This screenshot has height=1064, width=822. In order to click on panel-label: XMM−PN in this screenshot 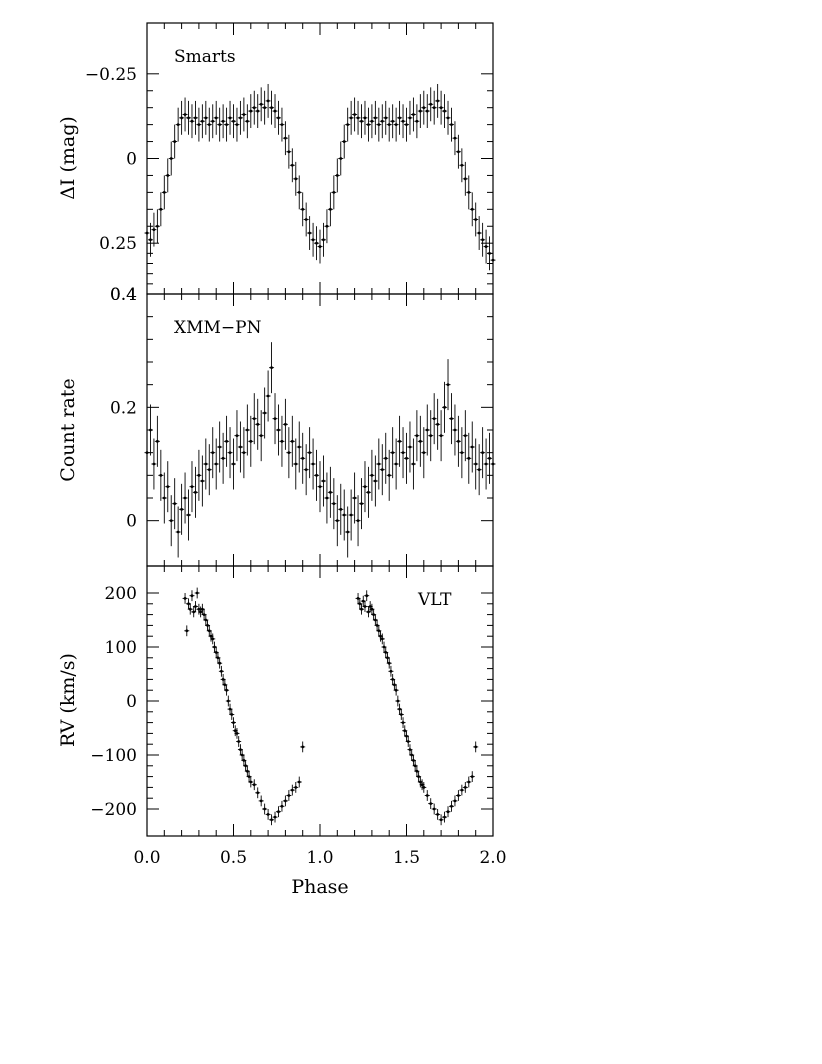, I will do `click(218, 328)`.